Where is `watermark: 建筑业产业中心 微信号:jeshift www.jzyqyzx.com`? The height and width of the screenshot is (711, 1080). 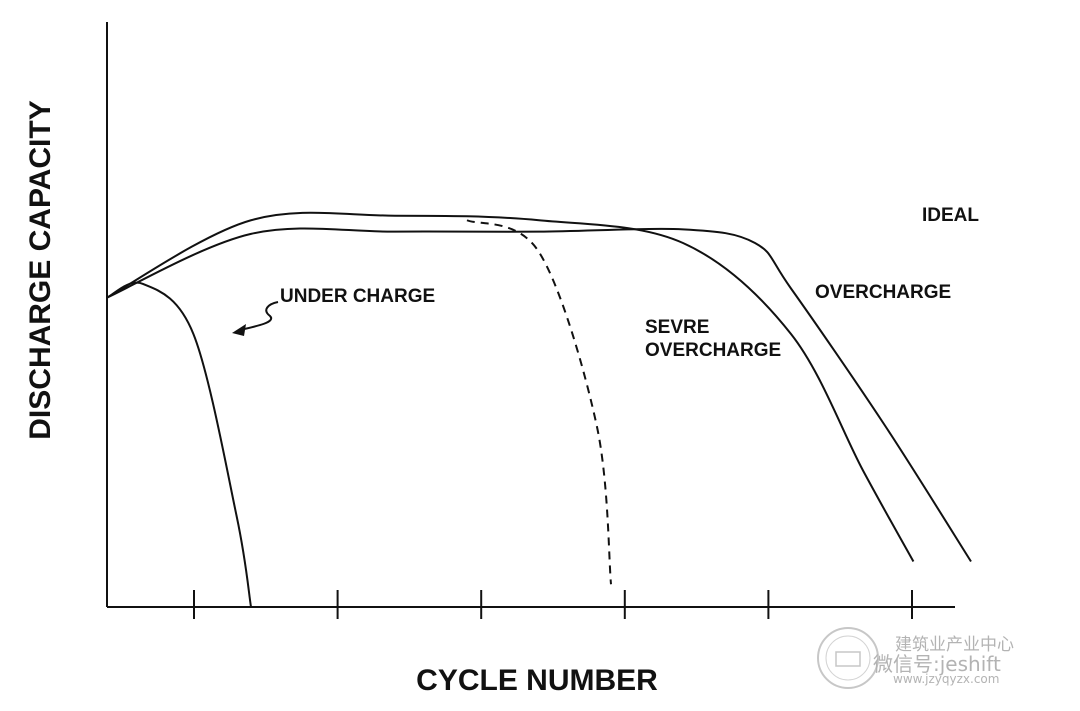 watermark: 建筑业产业中心 微信号:jeshift www.jzyqyzx.com is located at coordinates (915, 658).